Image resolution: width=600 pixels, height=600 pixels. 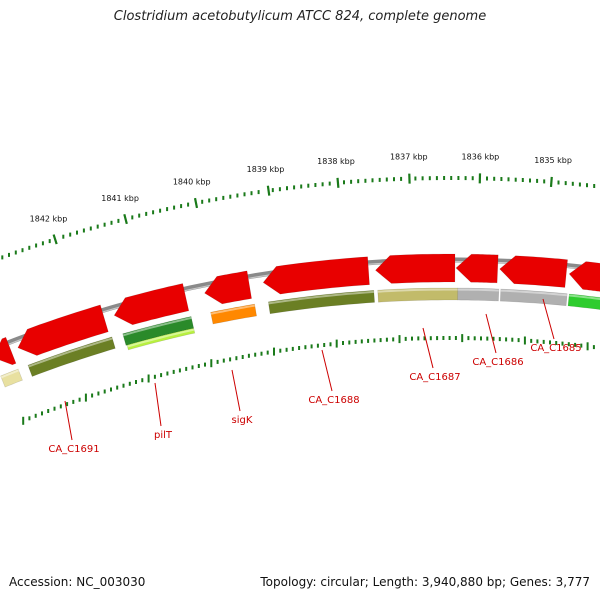 What do you see at coordinates (415, 284) in the screenshot?
I see `gene-arrow-plus-5-highlight` at bounding box center [415, 284].